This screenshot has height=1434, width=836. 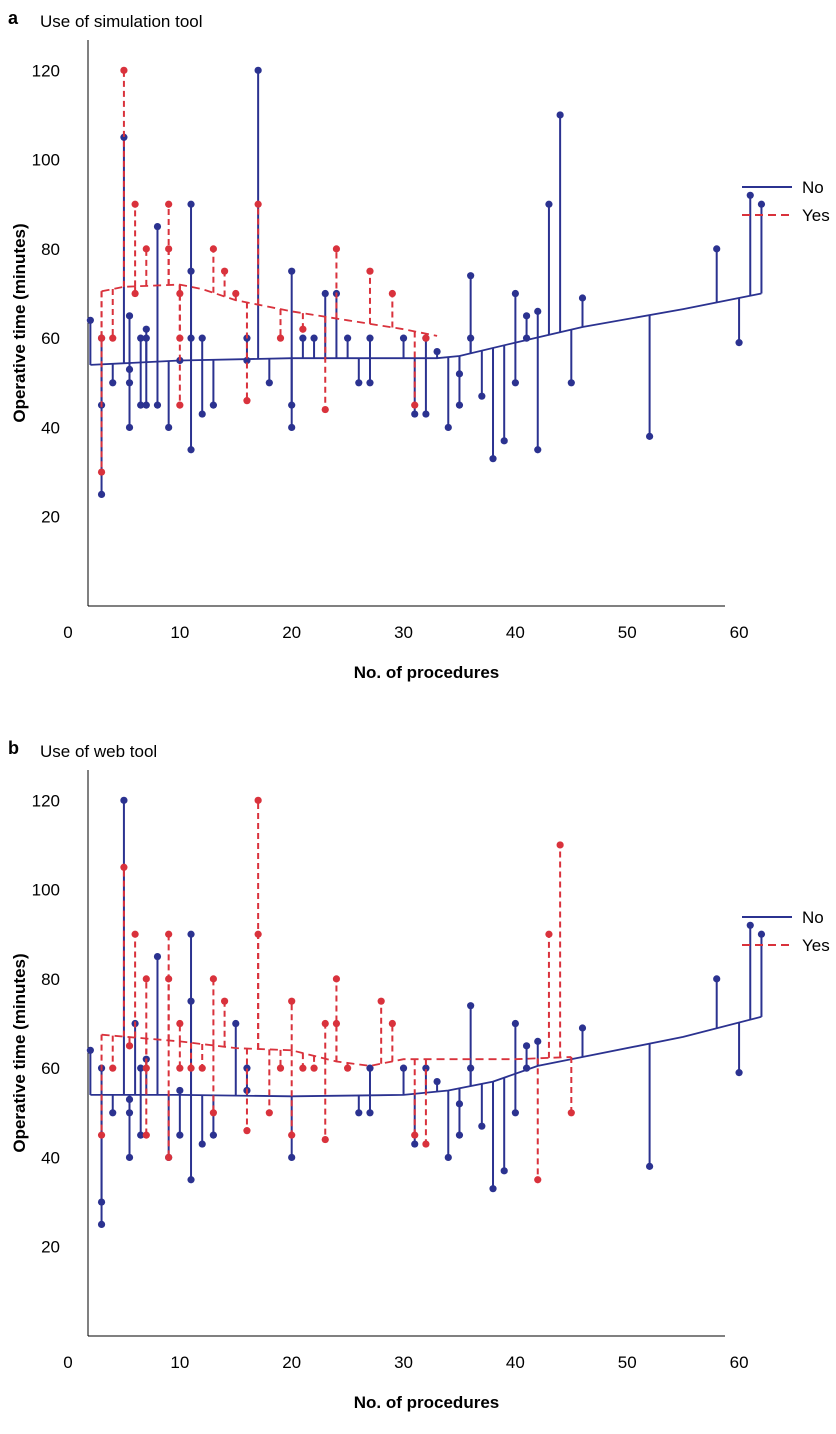 What do you see at coordinates (816, 215) in the screenshot?
I see `legend-label-yes: Yes` at bounding box center [816, 215].